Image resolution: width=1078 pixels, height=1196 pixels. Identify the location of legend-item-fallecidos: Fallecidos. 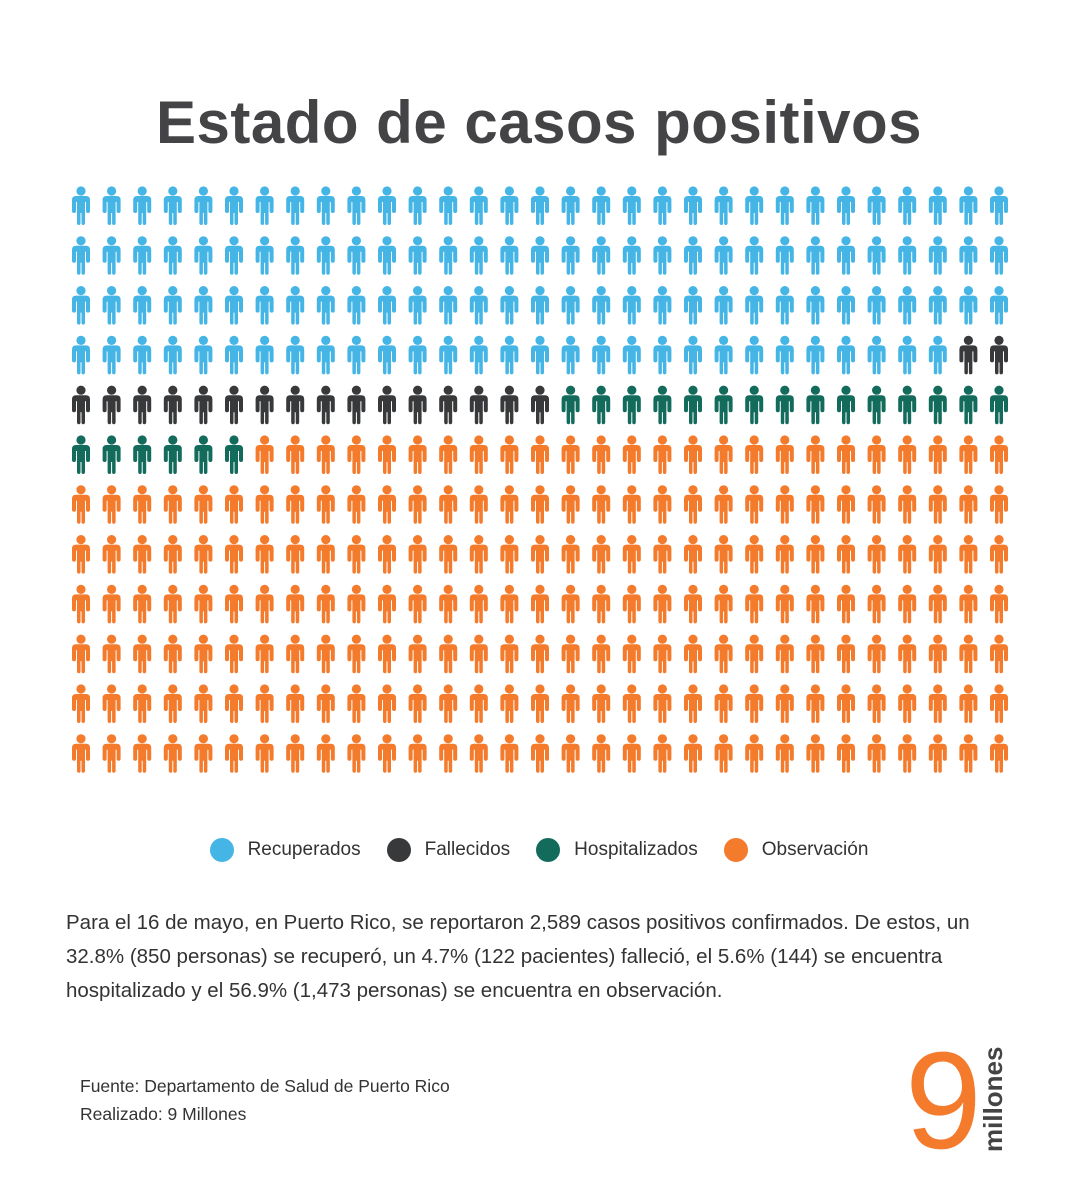
(448, 850).